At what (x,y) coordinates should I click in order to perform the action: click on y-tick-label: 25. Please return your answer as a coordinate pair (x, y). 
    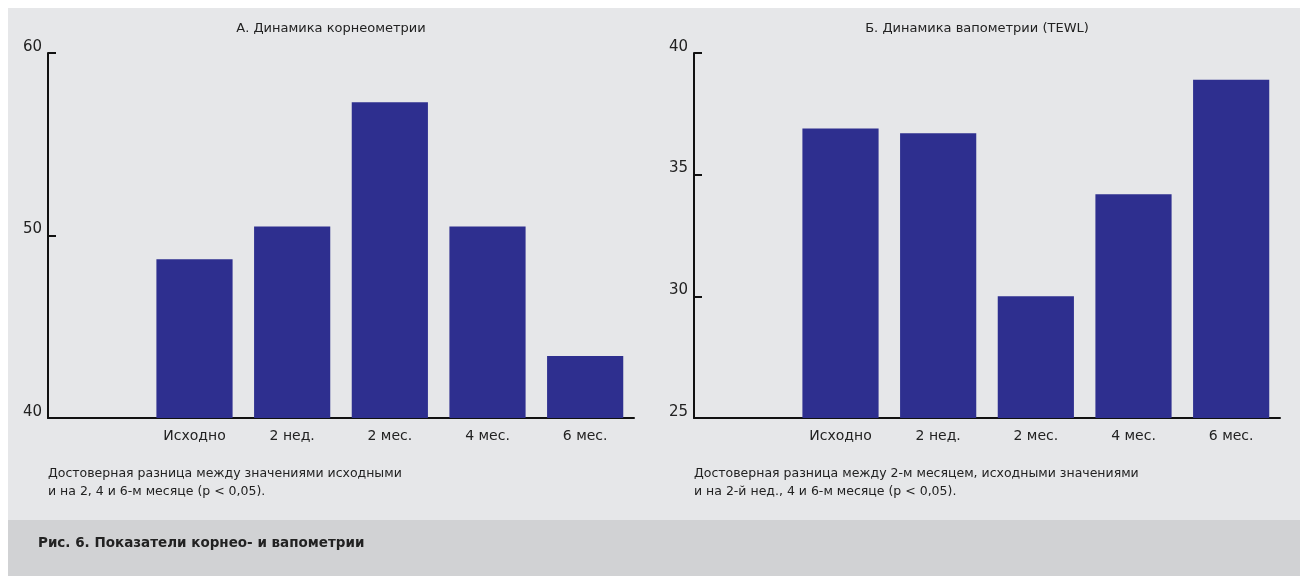
    Looking at the image, I should click on (678, 410).